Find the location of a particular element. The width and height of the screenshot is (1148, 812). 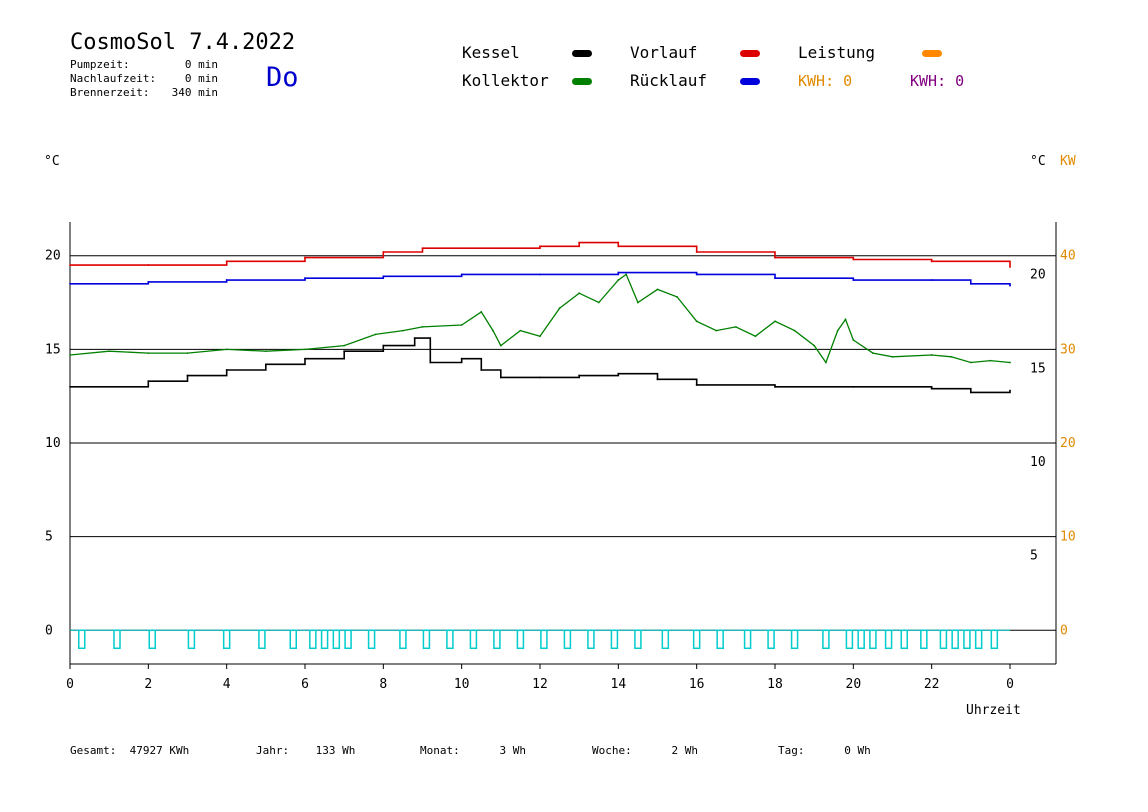

x-tick-label: 22 is located at coordinates (932, 684).